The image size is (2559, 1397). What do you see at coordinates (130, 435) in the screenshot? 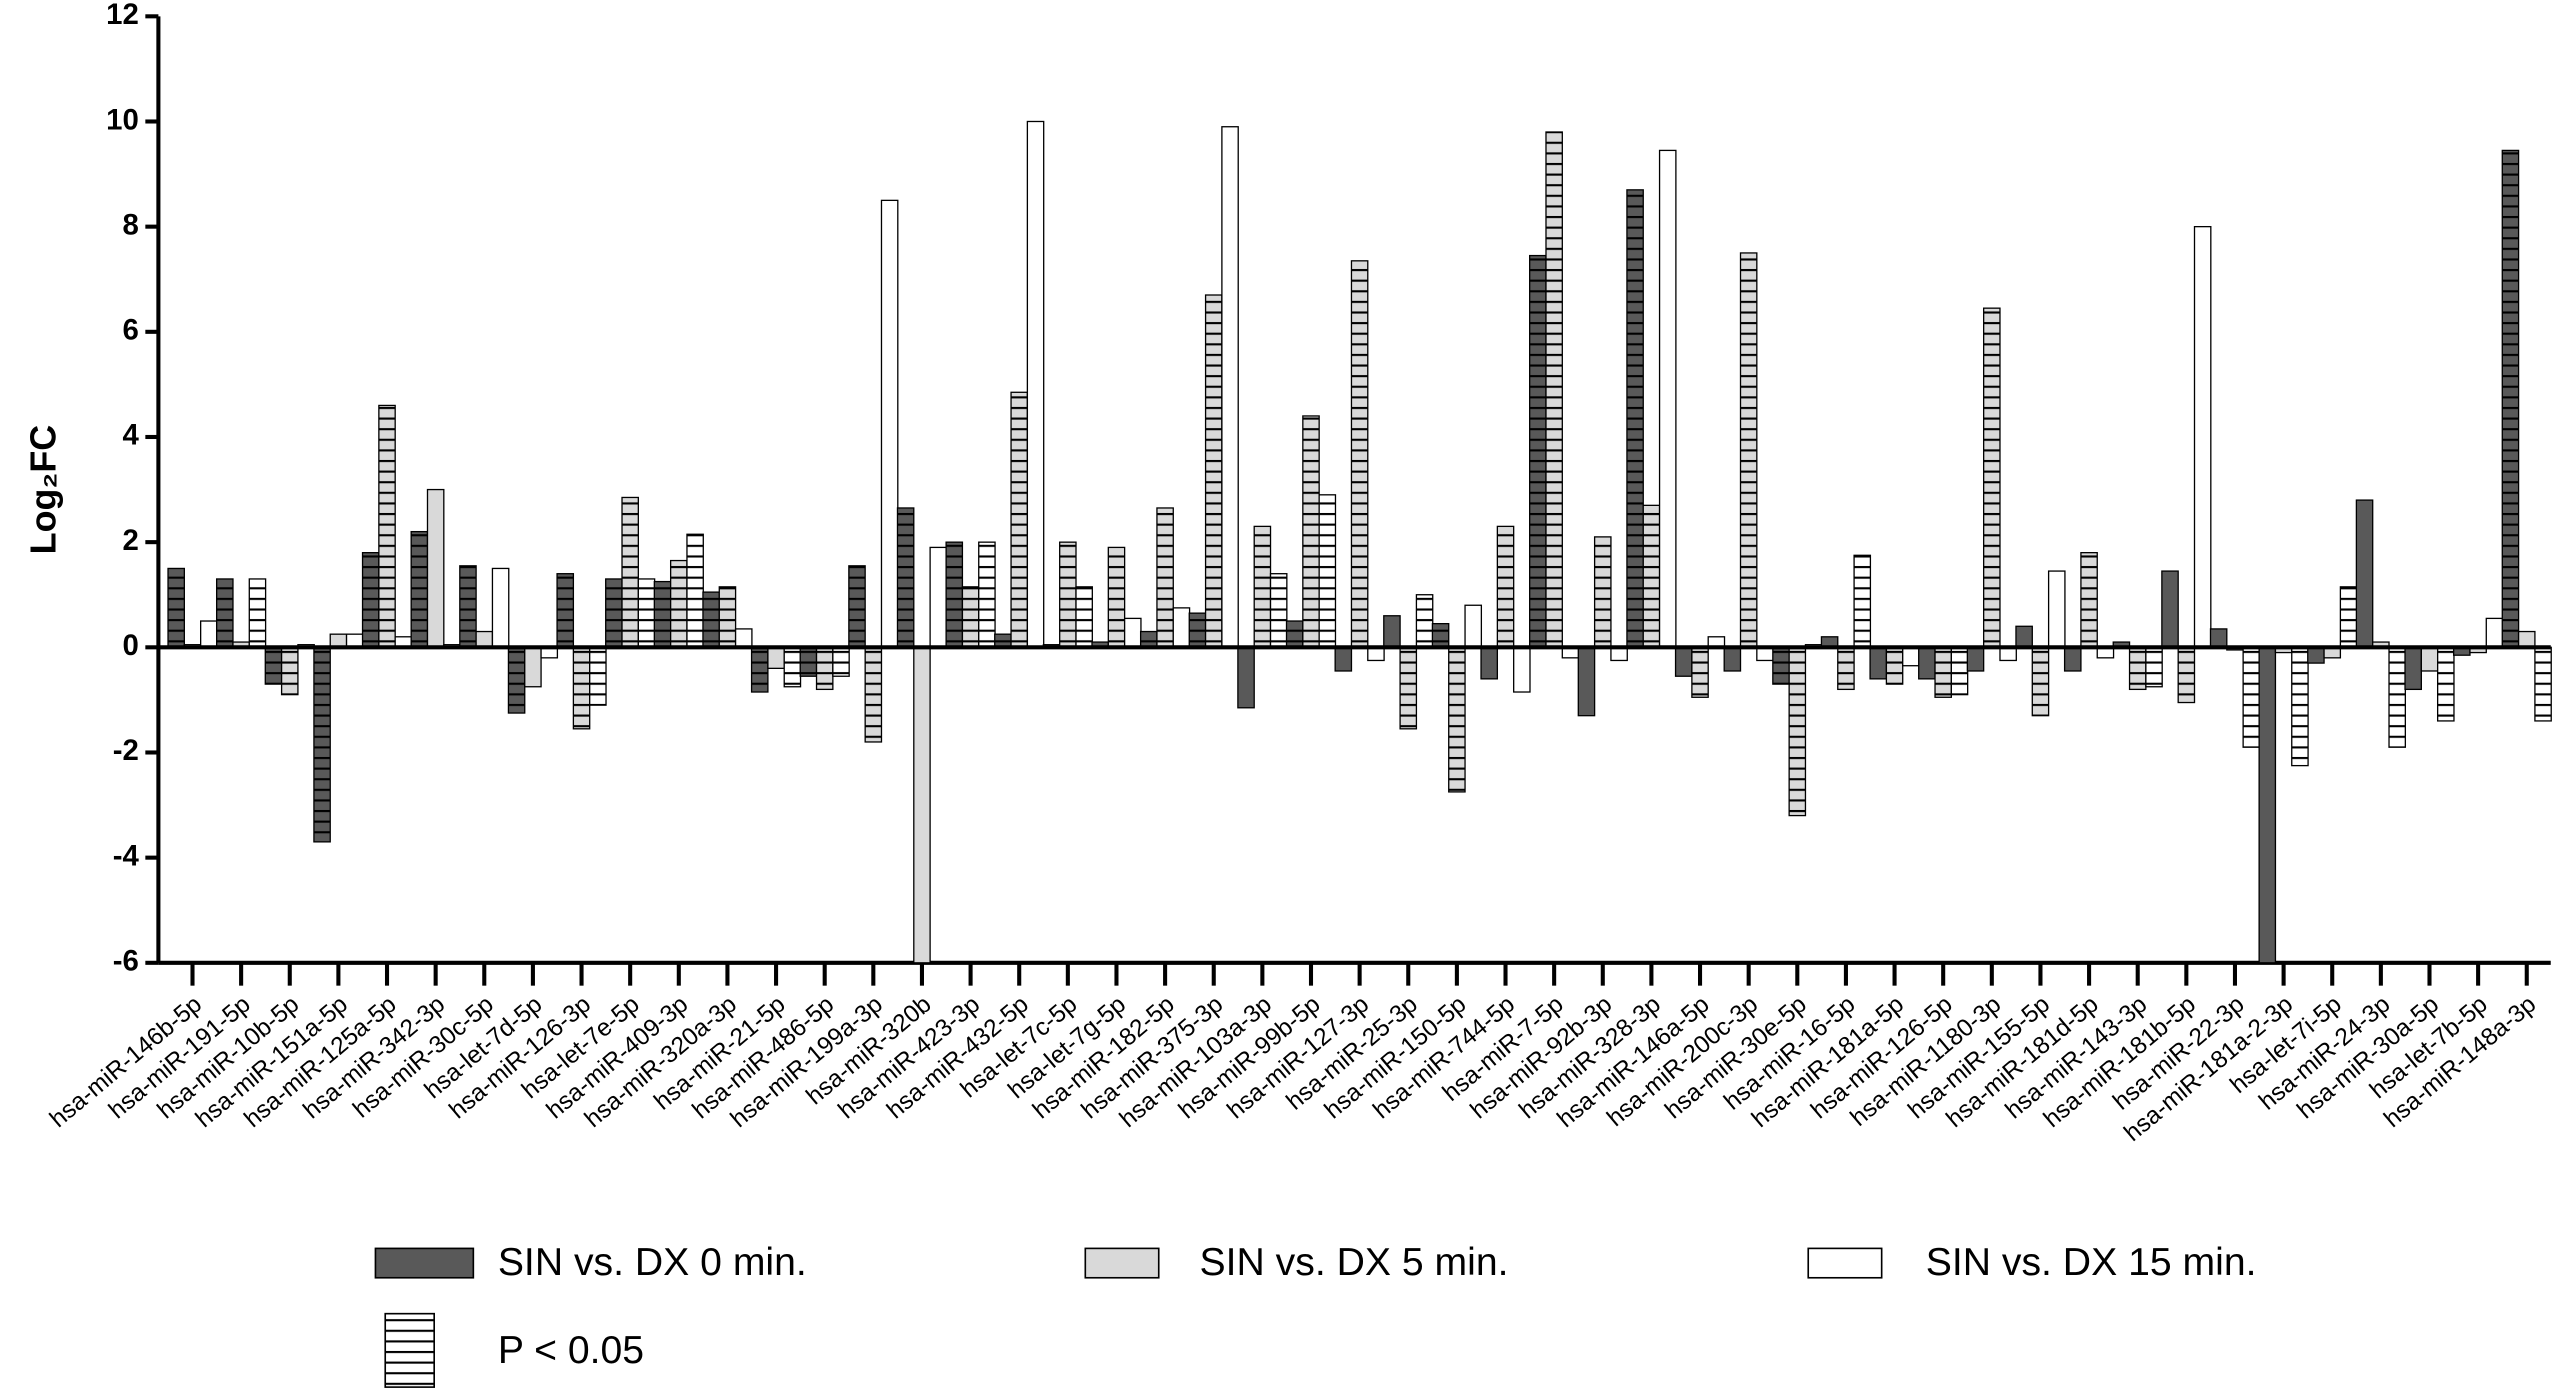
I see `y-tick-label: 4` at bounding box center [130, 435].